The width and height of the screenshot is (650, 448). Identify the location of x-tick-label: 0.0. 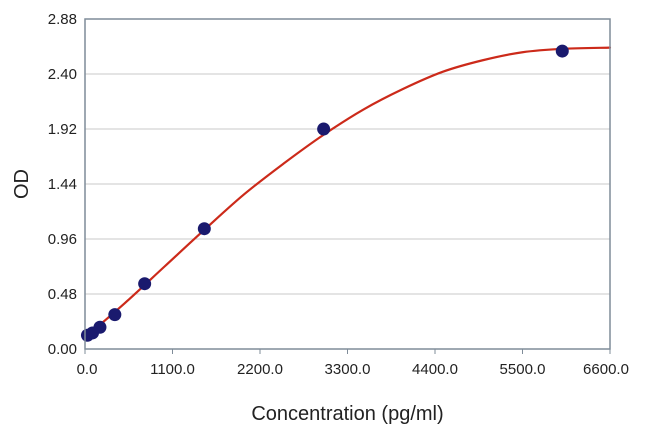
(87, 369).